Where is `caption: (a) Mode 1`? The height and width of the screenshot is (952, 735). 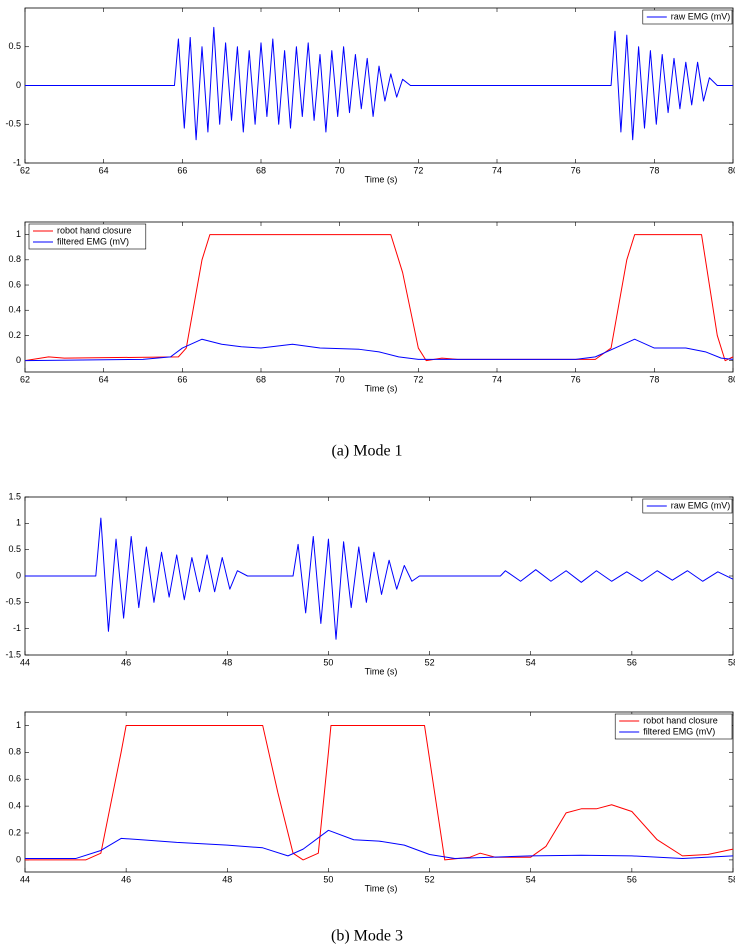
caption: (a) Mode 1 is located at coordinates (366, 451).